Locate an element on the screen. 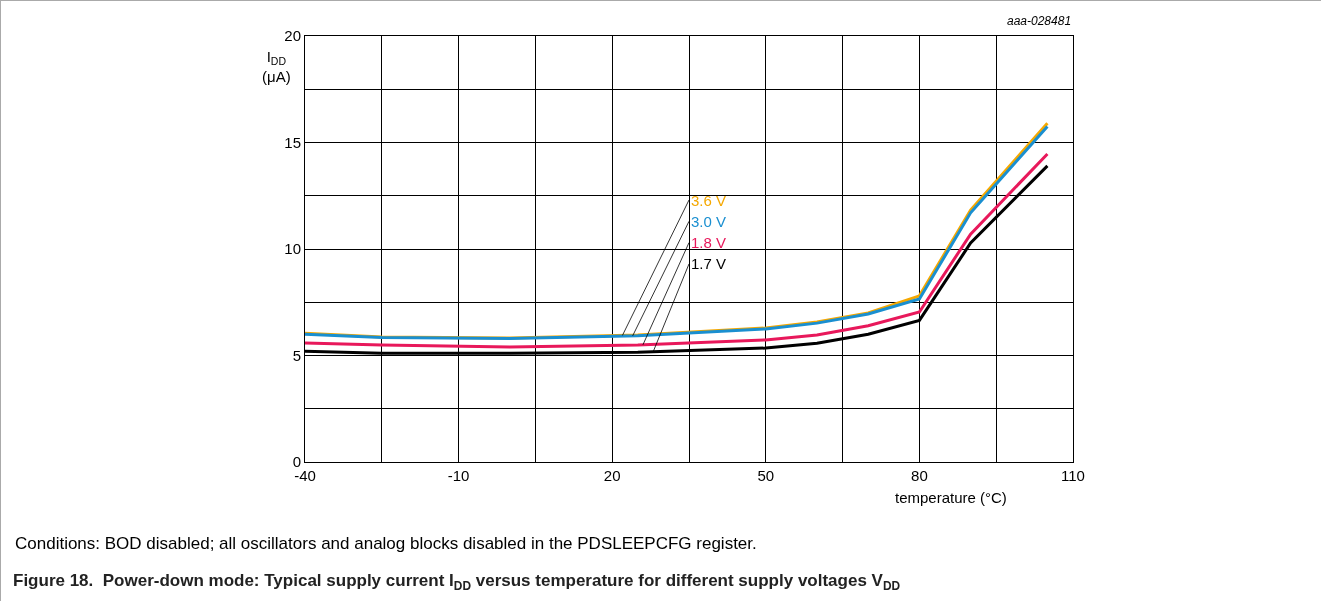 This screenshot has height=601, width=1321. y-tick-label: 5 is located at coordinates (296, 355).